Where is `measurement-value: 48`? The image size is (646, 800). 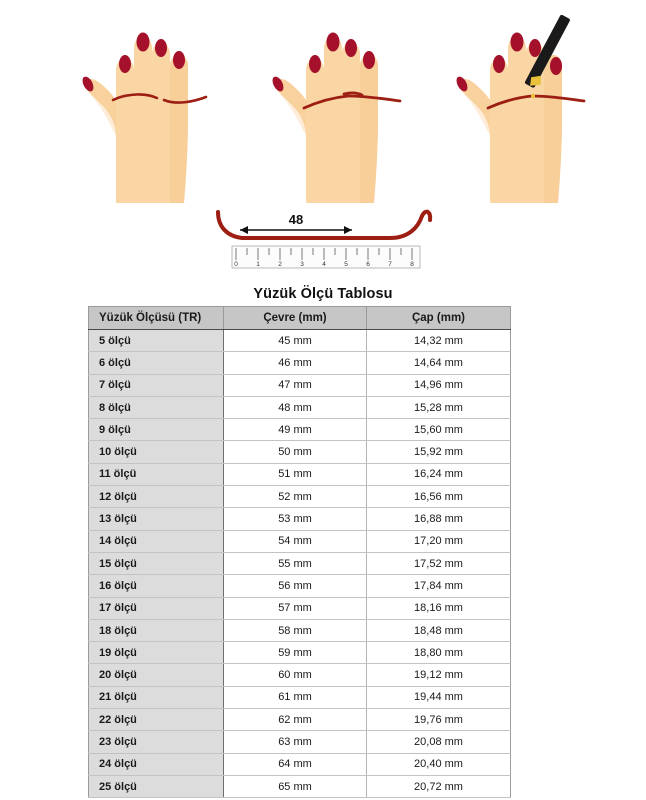 measurement-value: 48 is located at coordinates (296, 219).